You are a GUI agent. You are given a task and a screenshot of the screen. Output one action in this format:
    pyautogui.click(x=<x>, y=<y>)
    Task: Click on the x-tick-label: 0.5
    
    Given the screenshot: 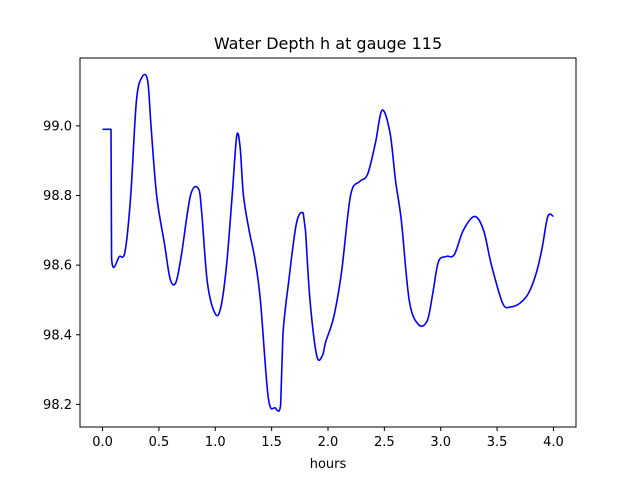 What is the action you would take?
    pyautogui.click(x=159, y=442)
    